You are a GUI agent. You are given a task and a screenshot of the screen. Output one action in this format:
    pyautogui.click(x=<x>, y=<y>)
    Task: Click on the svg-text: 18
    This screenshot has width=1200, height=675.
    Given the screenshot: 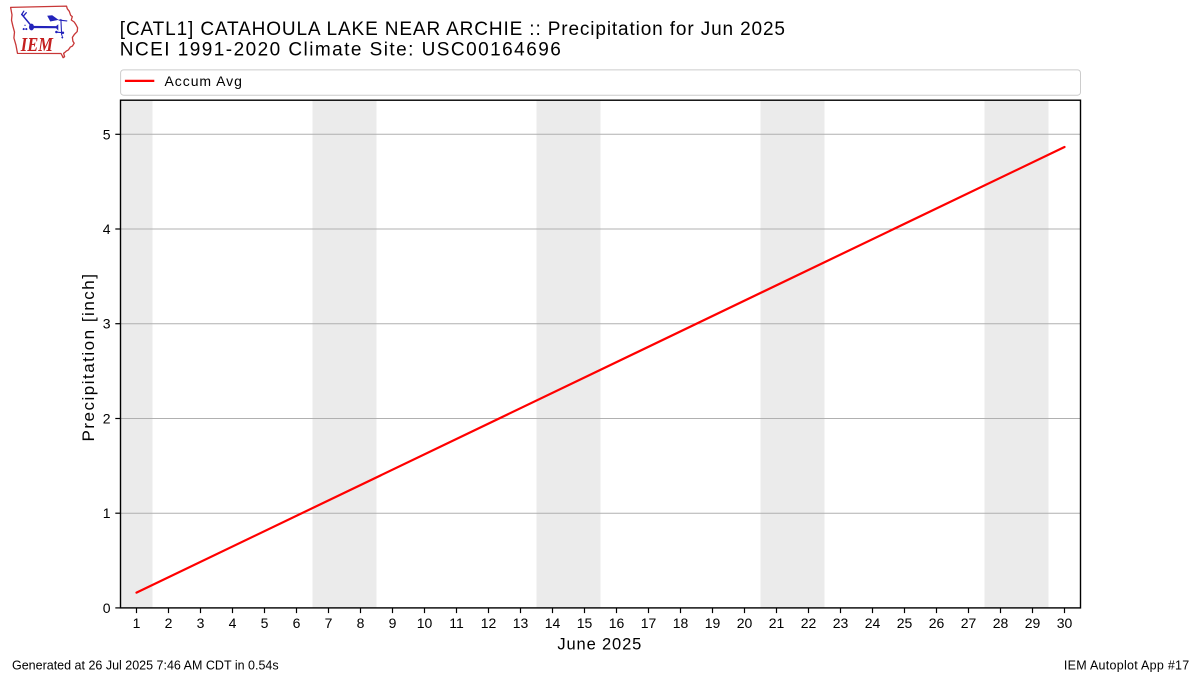 What is the action you would take?
    pyautogui.click(x=681, y=623)
    